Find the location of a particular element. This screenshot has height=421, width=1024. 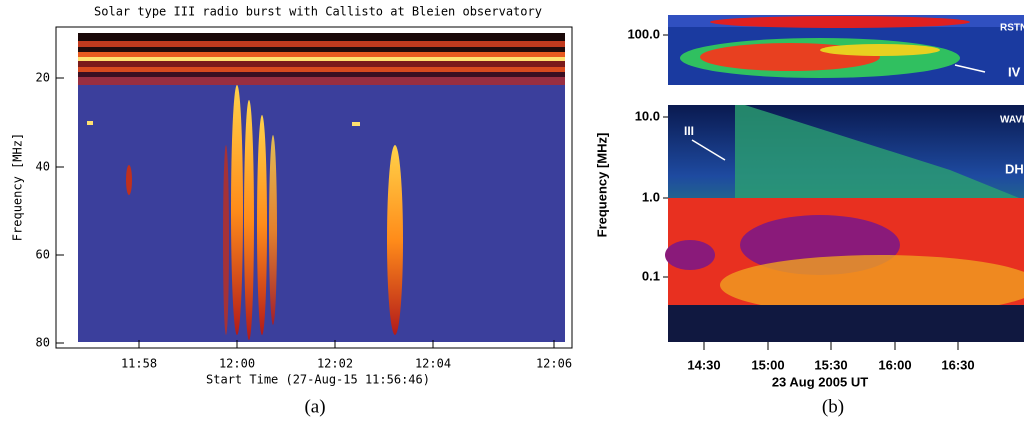

caption: (b) is located at coordinates (833, 406).